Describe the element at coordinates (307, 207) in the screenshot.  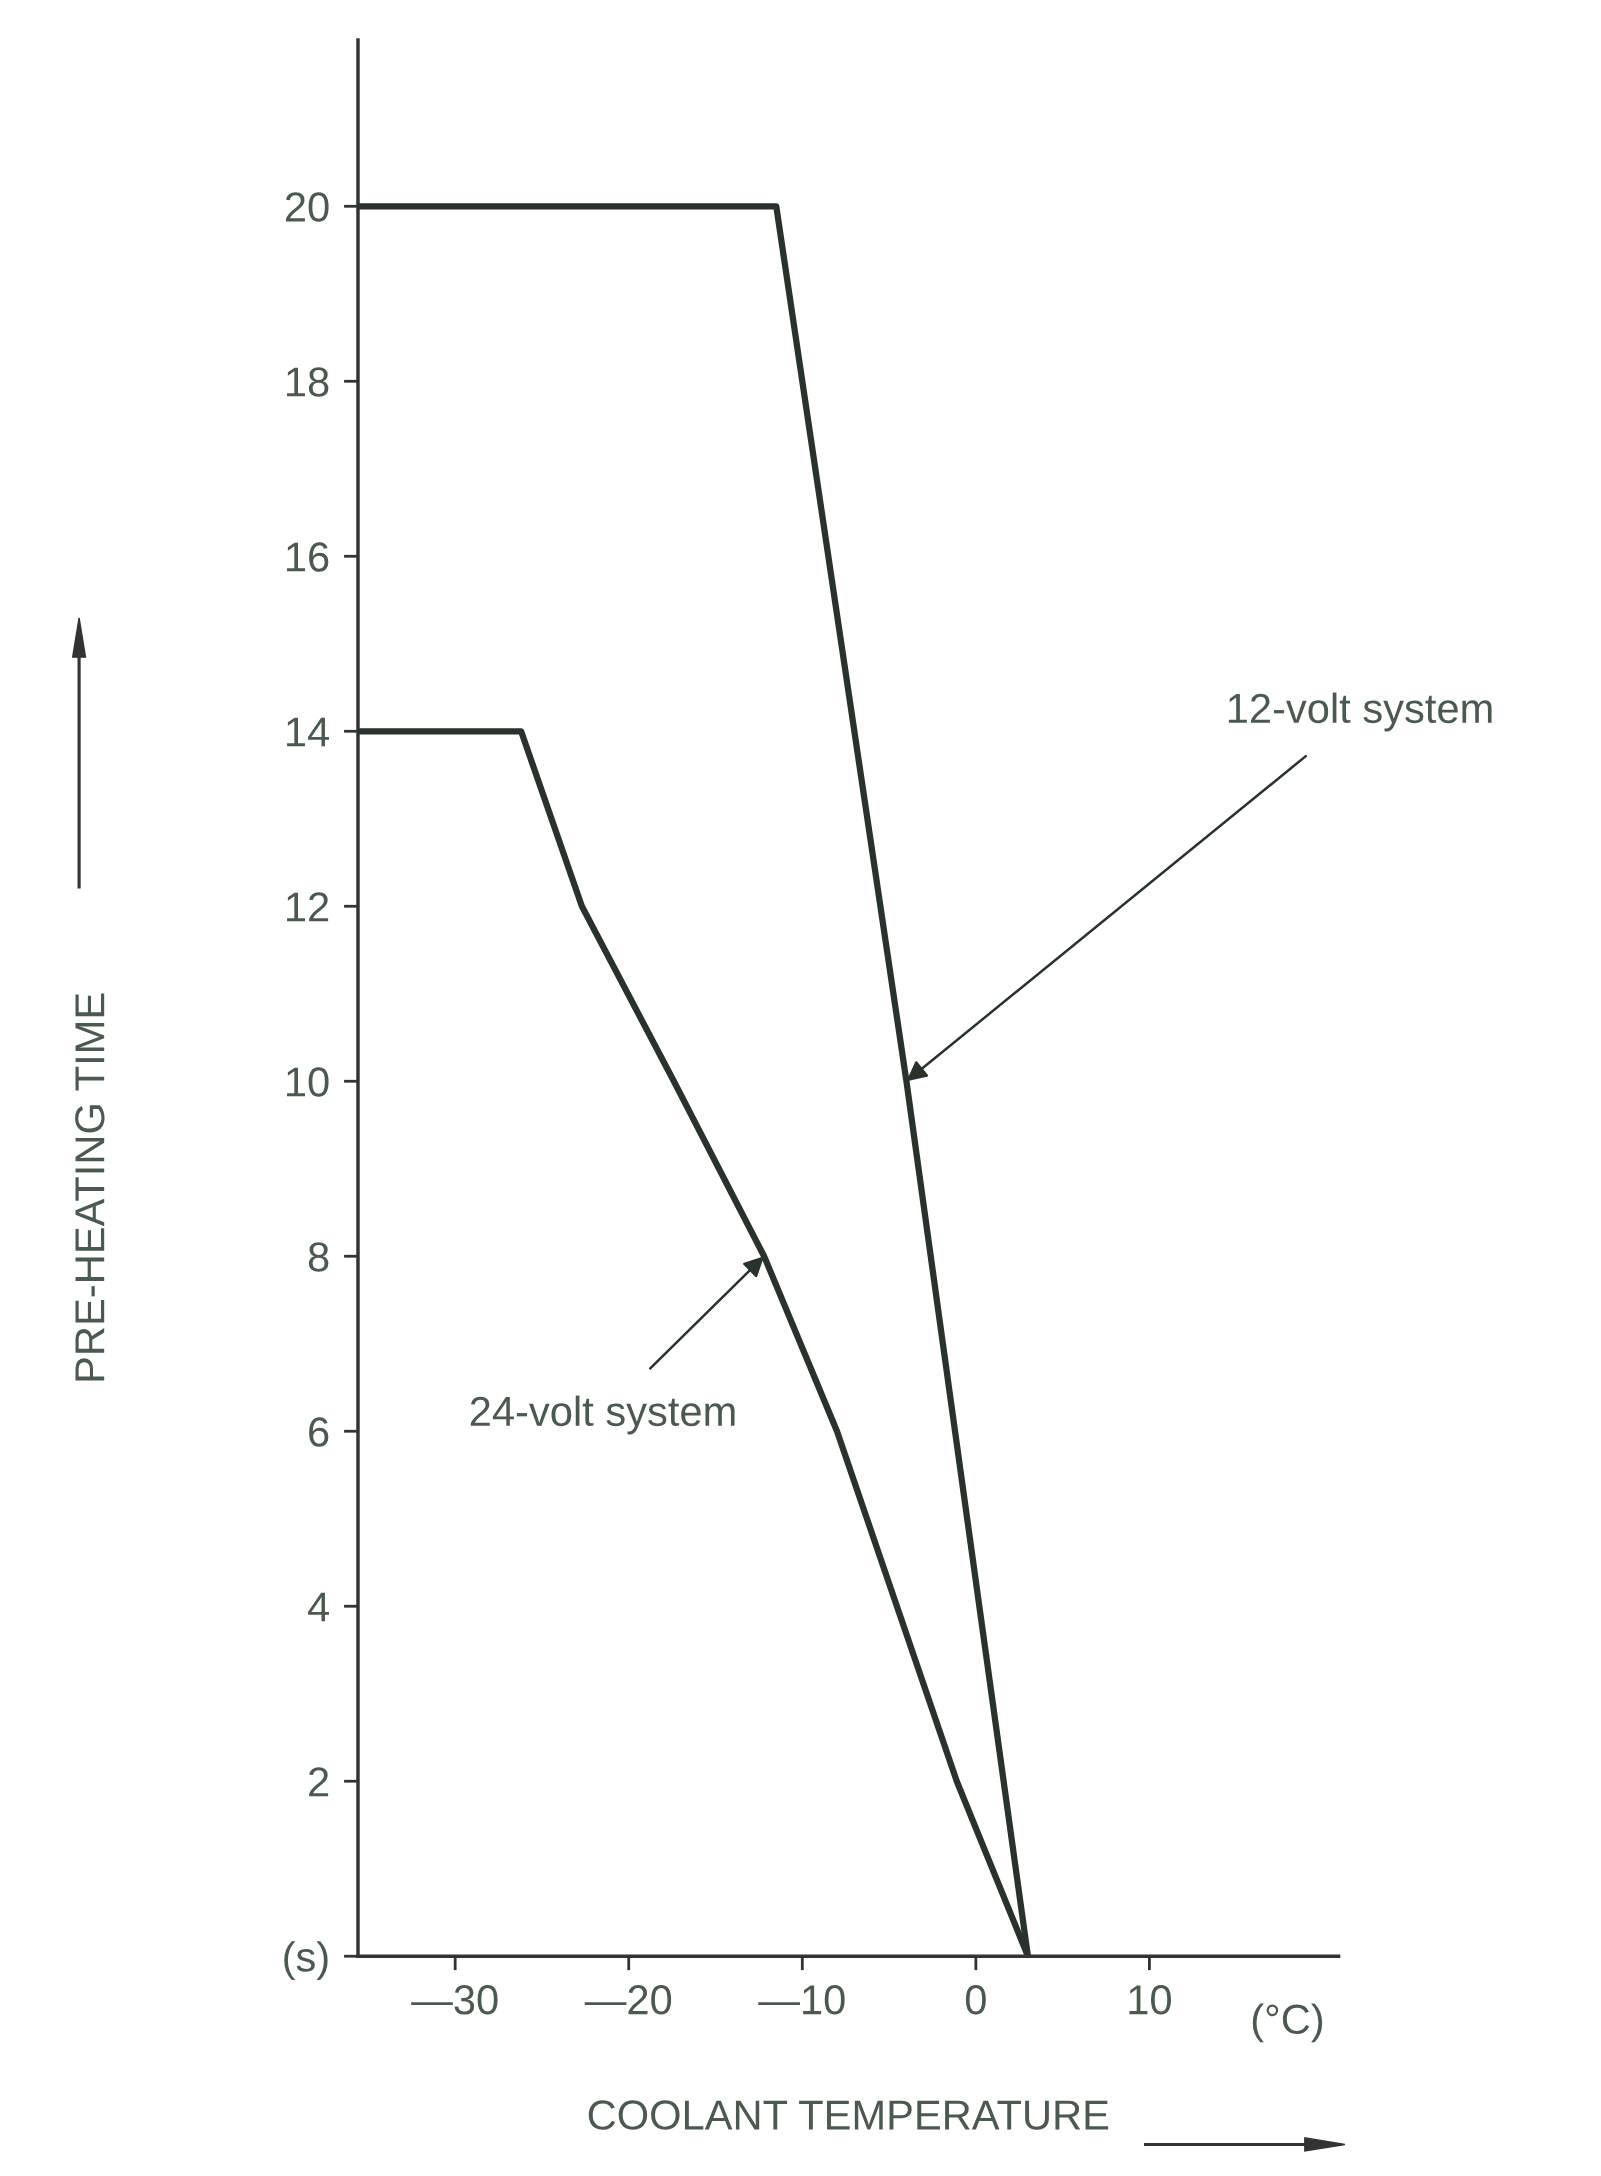
I see `y-tick-label: 20` at that location.